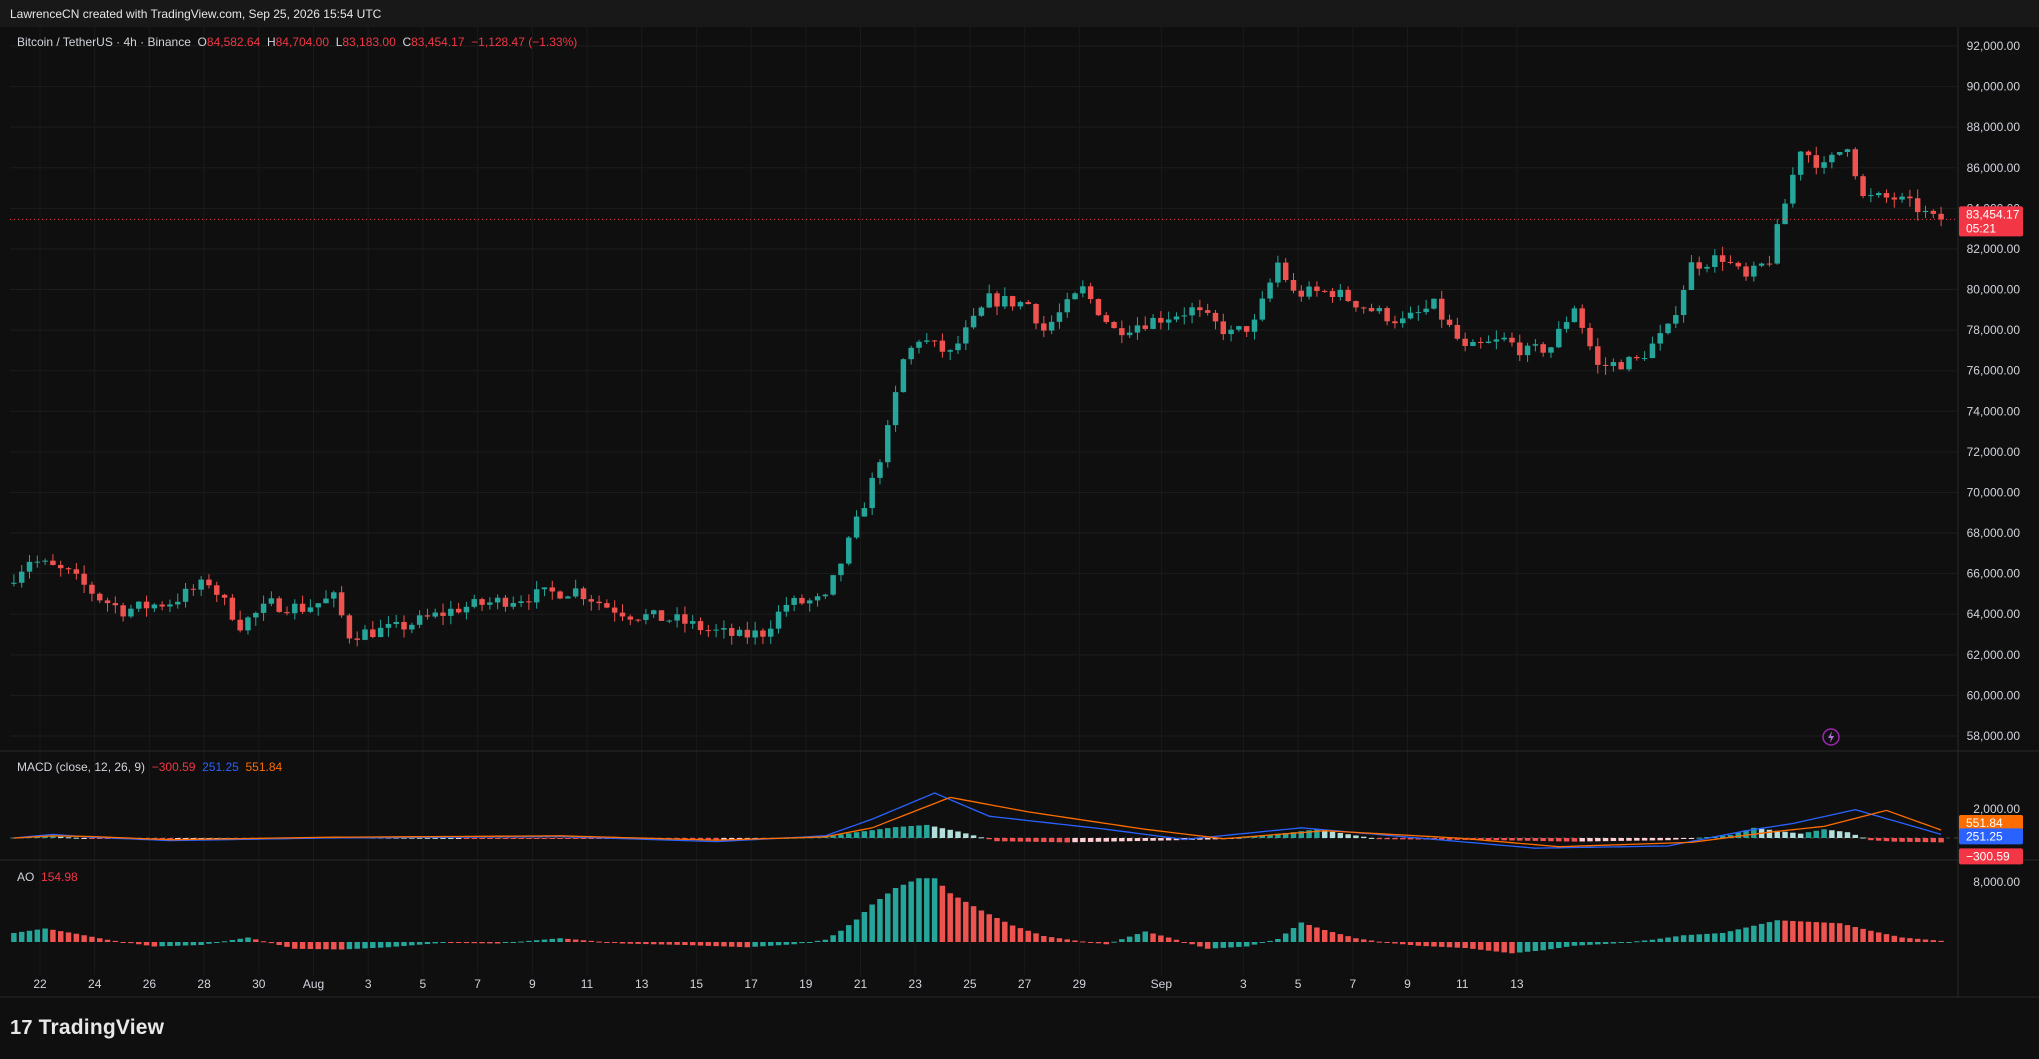  Describe the element at coordinates (1831, 737) in the screenshot. I see `alert-icon` at that location.